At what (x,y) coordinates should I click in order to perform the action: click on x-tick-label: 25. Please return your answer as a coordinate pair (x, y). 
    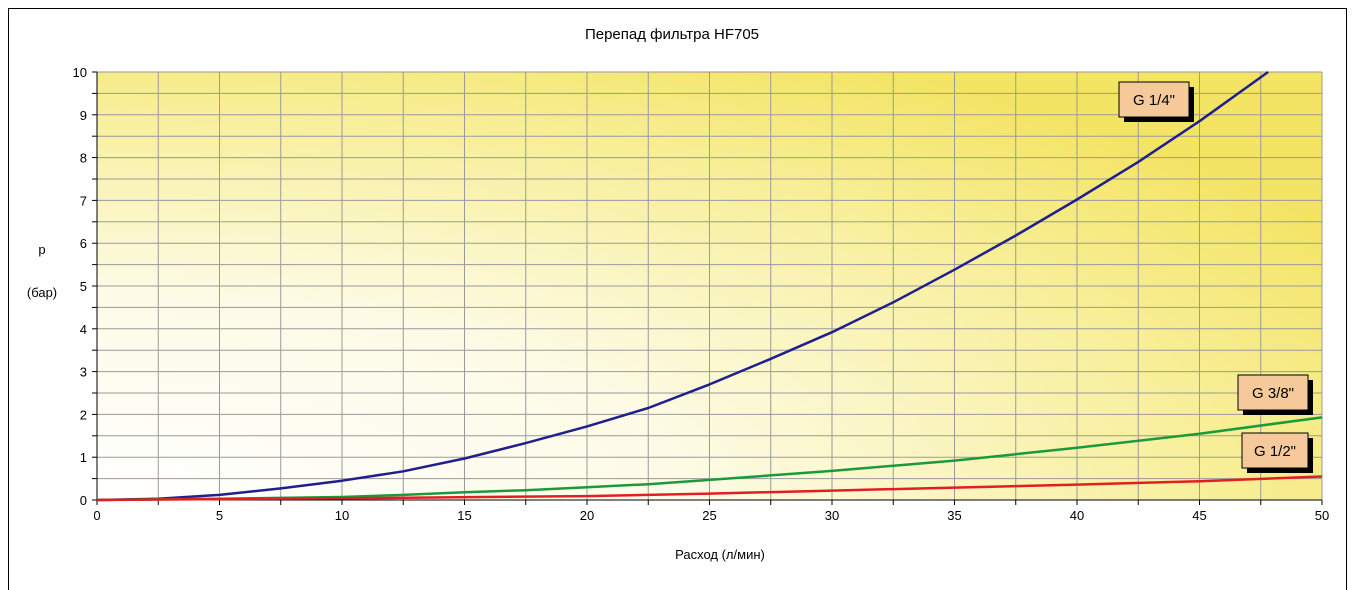
    Looking at the image, I should click on (709, 515).